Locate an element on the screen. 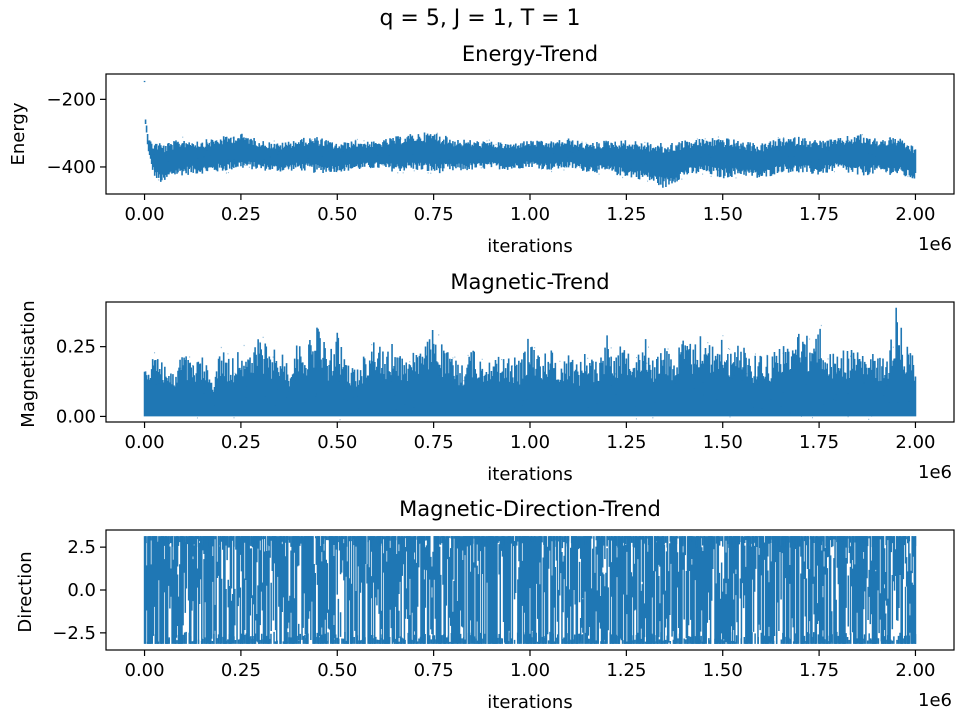 Image resolution: width=960 pixels, height=720 pixels. magnetic-scatter-points is located at coordinates (530, 372).